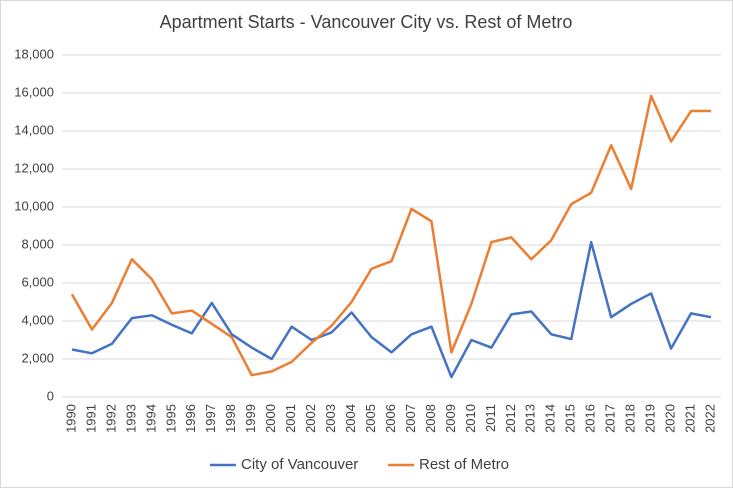 This screenshot has width=733, height=488. What do you see at coordinates (570, 418) in the screenshot?
I see `x-tick-label: 2015` at bounding box center [570, 418].